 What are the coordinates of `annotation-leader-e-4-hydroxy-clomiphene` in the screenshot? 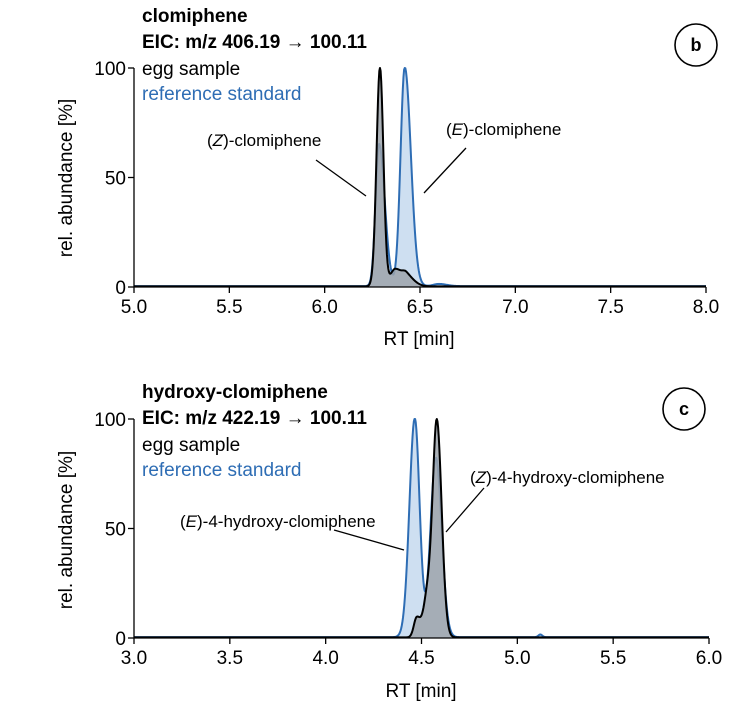 It's located at (369, 540).